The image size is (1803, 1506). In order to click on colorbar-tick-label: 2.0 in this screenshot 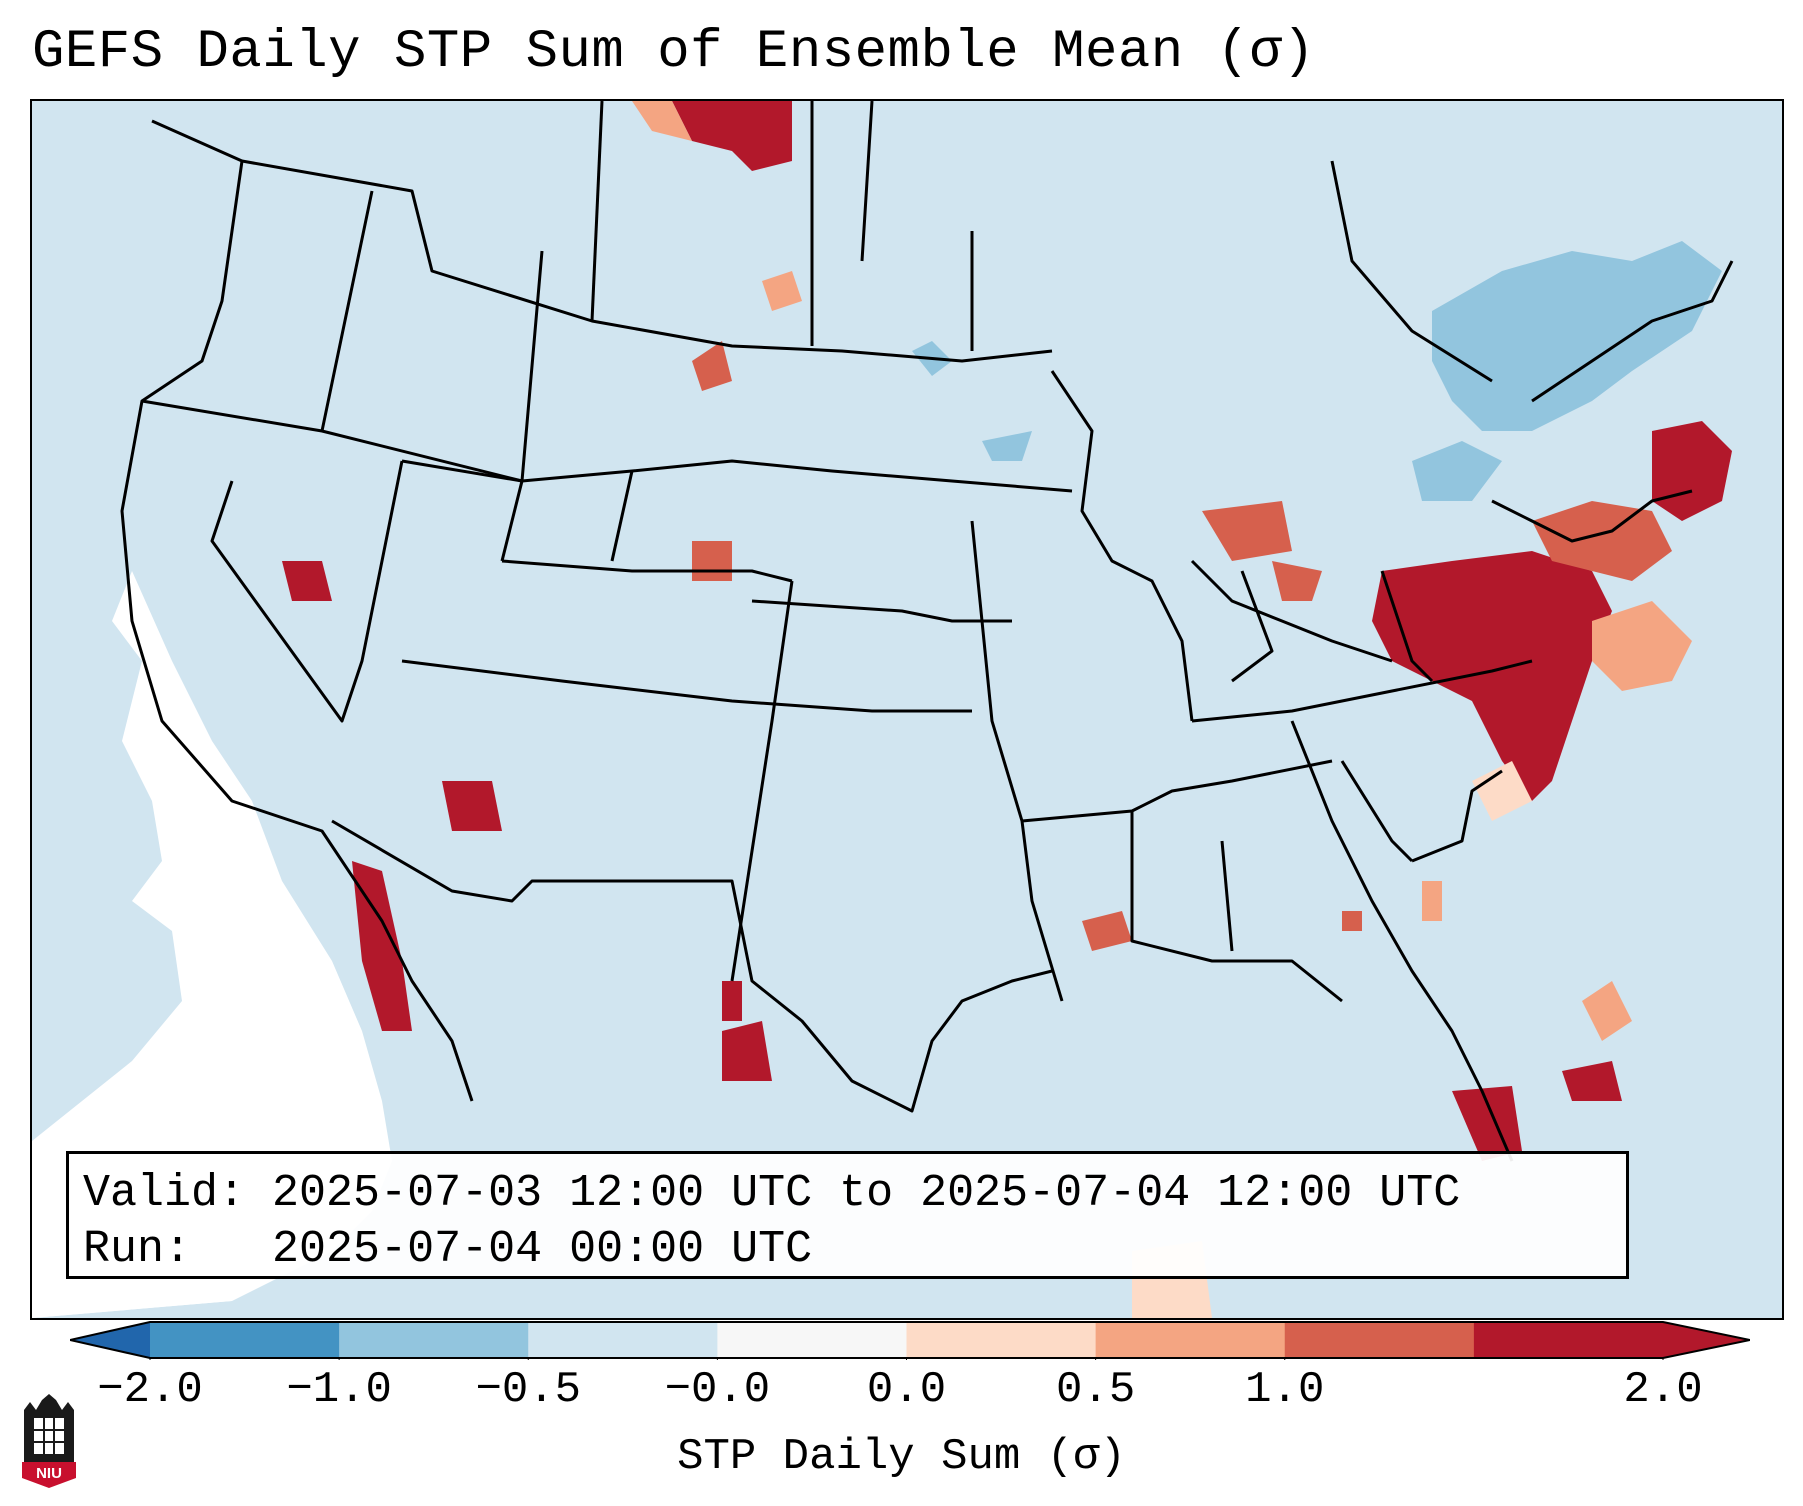, I will do `click(1663, 1390)`.